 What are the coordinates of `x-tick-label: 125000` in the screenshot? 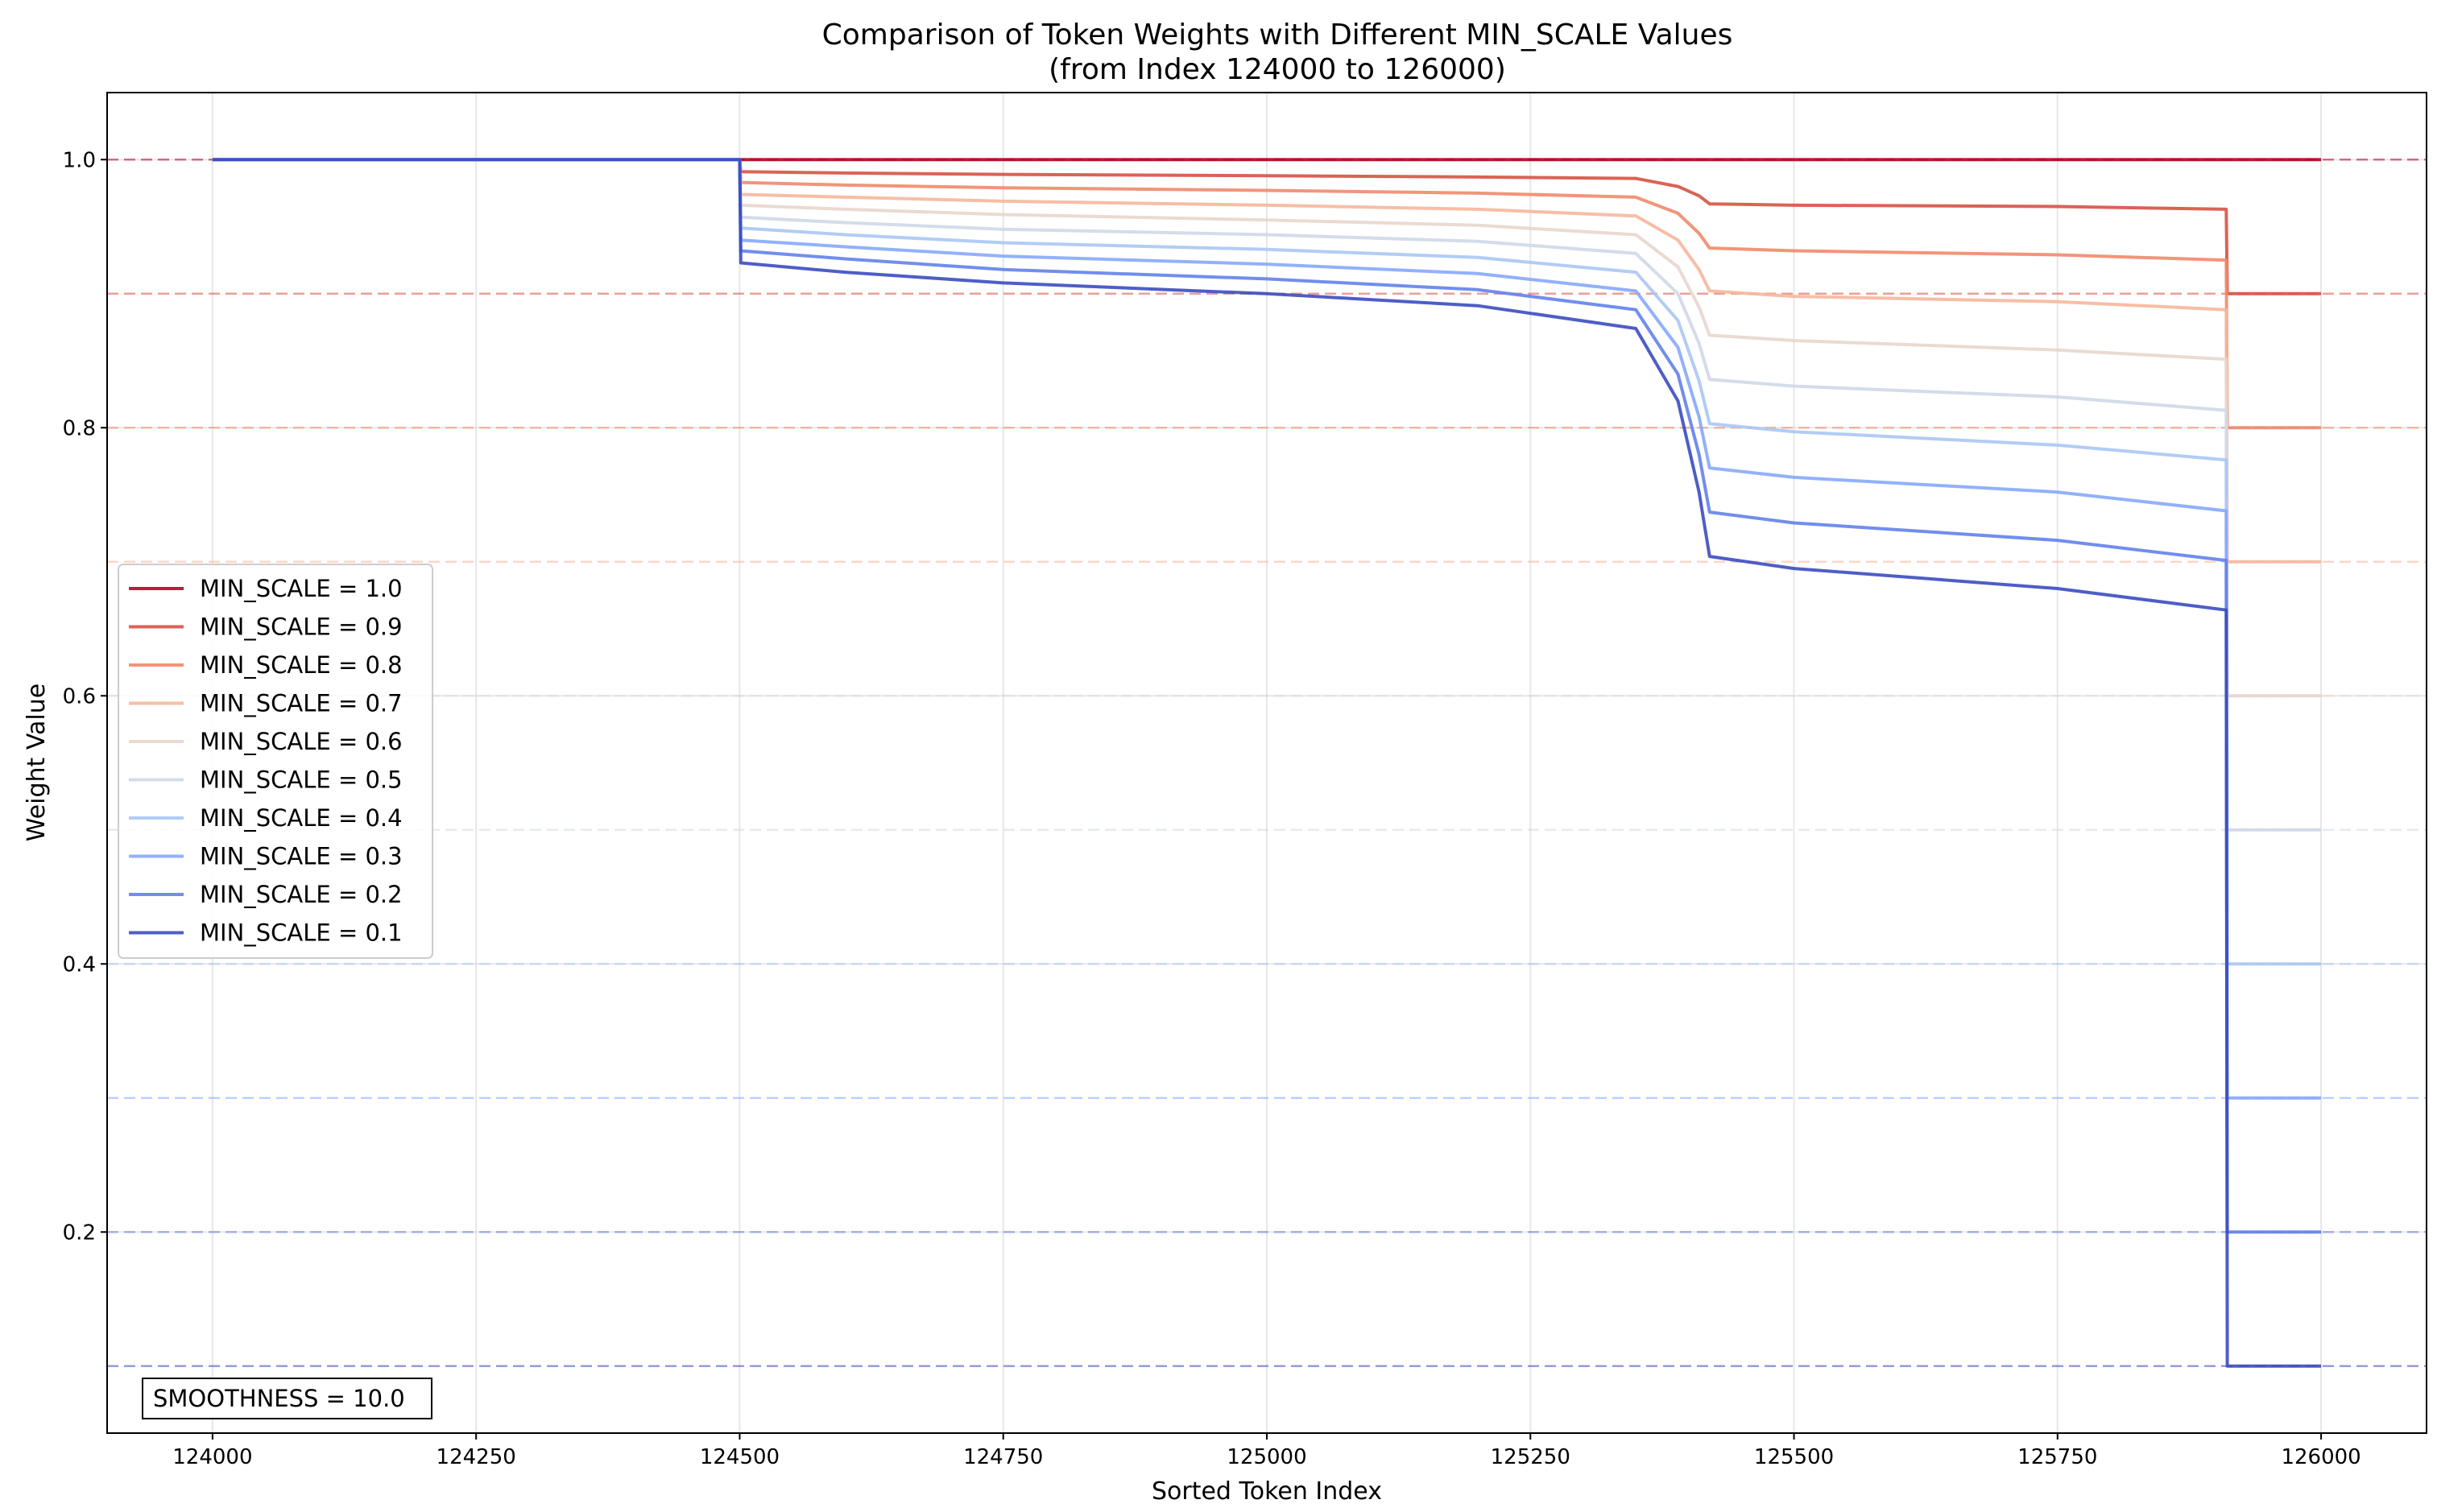 It's located at (1266, 1457).